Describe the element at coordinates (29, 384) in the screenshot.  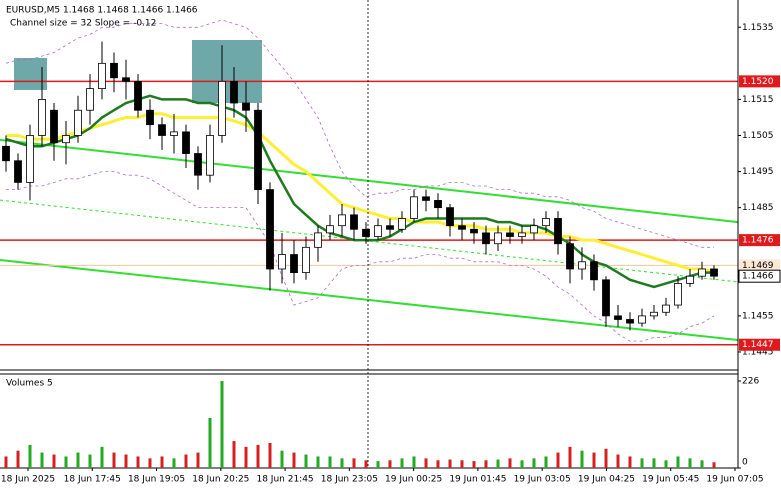
I see `volume-title: Volumes 5` at that location.